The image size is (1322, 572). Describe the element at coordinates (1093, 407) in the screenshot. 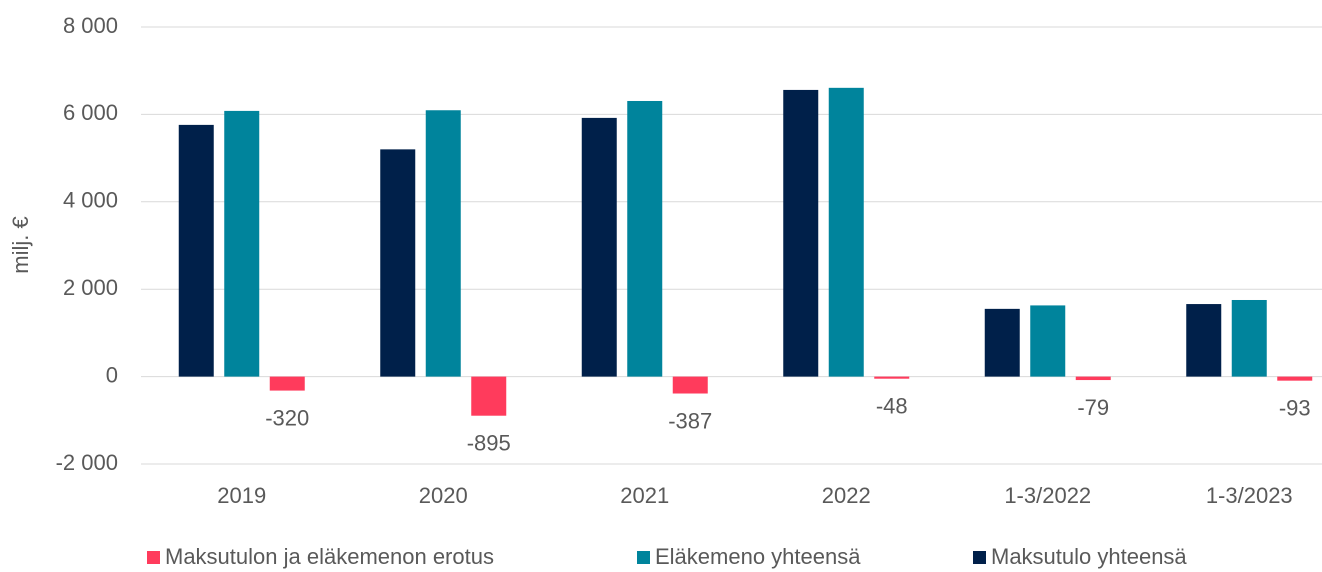

I see `data-label: -79` at that location.